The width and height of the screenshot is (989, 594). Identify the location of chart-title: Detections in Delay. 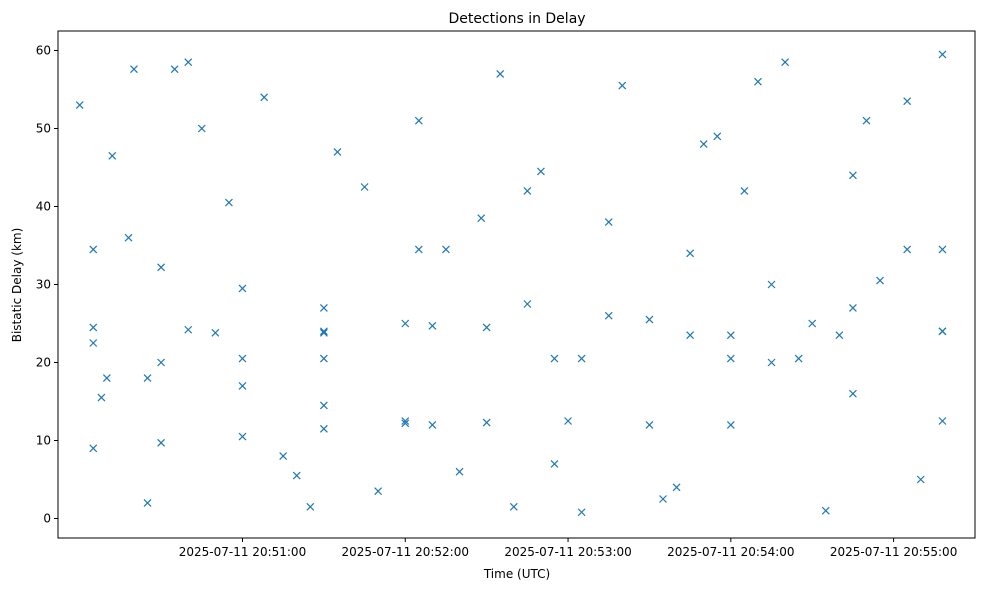
(516, 19).